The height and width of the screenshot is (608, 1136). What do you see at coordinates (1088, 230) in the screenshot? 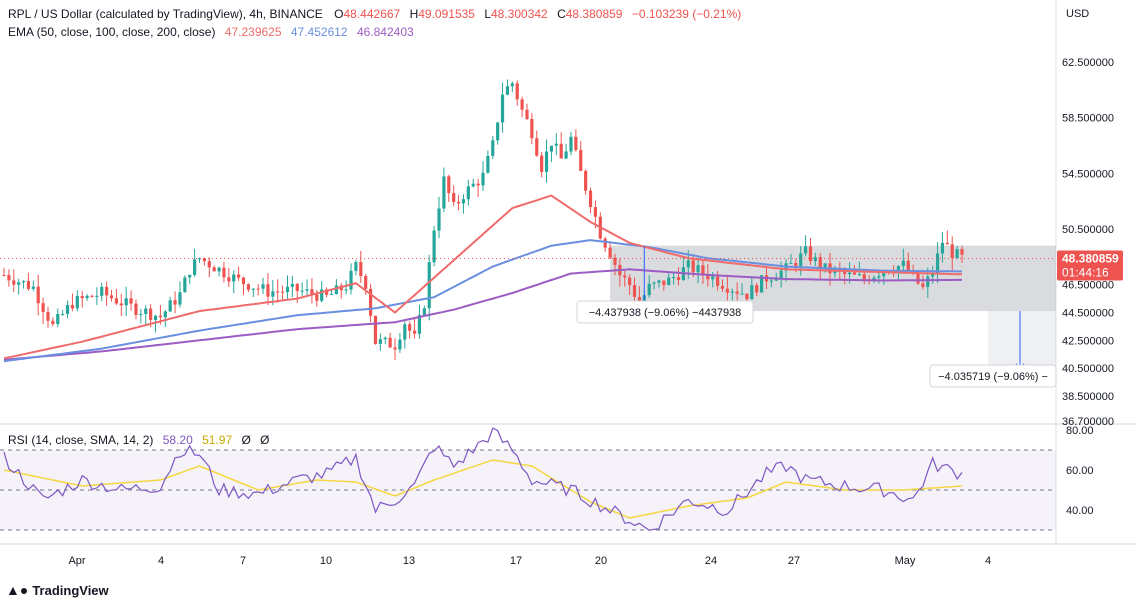
I see `price-tick-label: 50.500000` at bounding box center [1088, 230].